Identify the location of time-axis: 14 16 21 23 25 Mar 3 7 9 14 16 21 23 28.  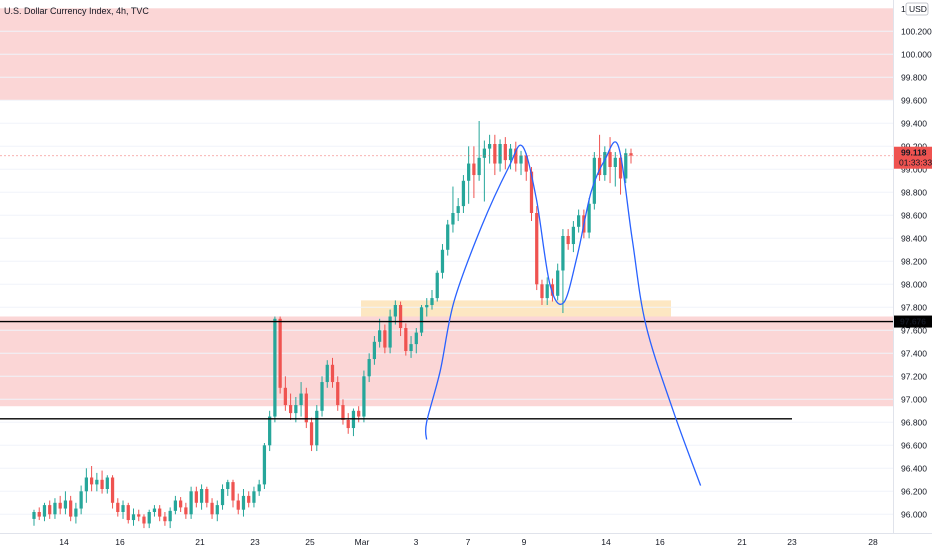
(466, 541).